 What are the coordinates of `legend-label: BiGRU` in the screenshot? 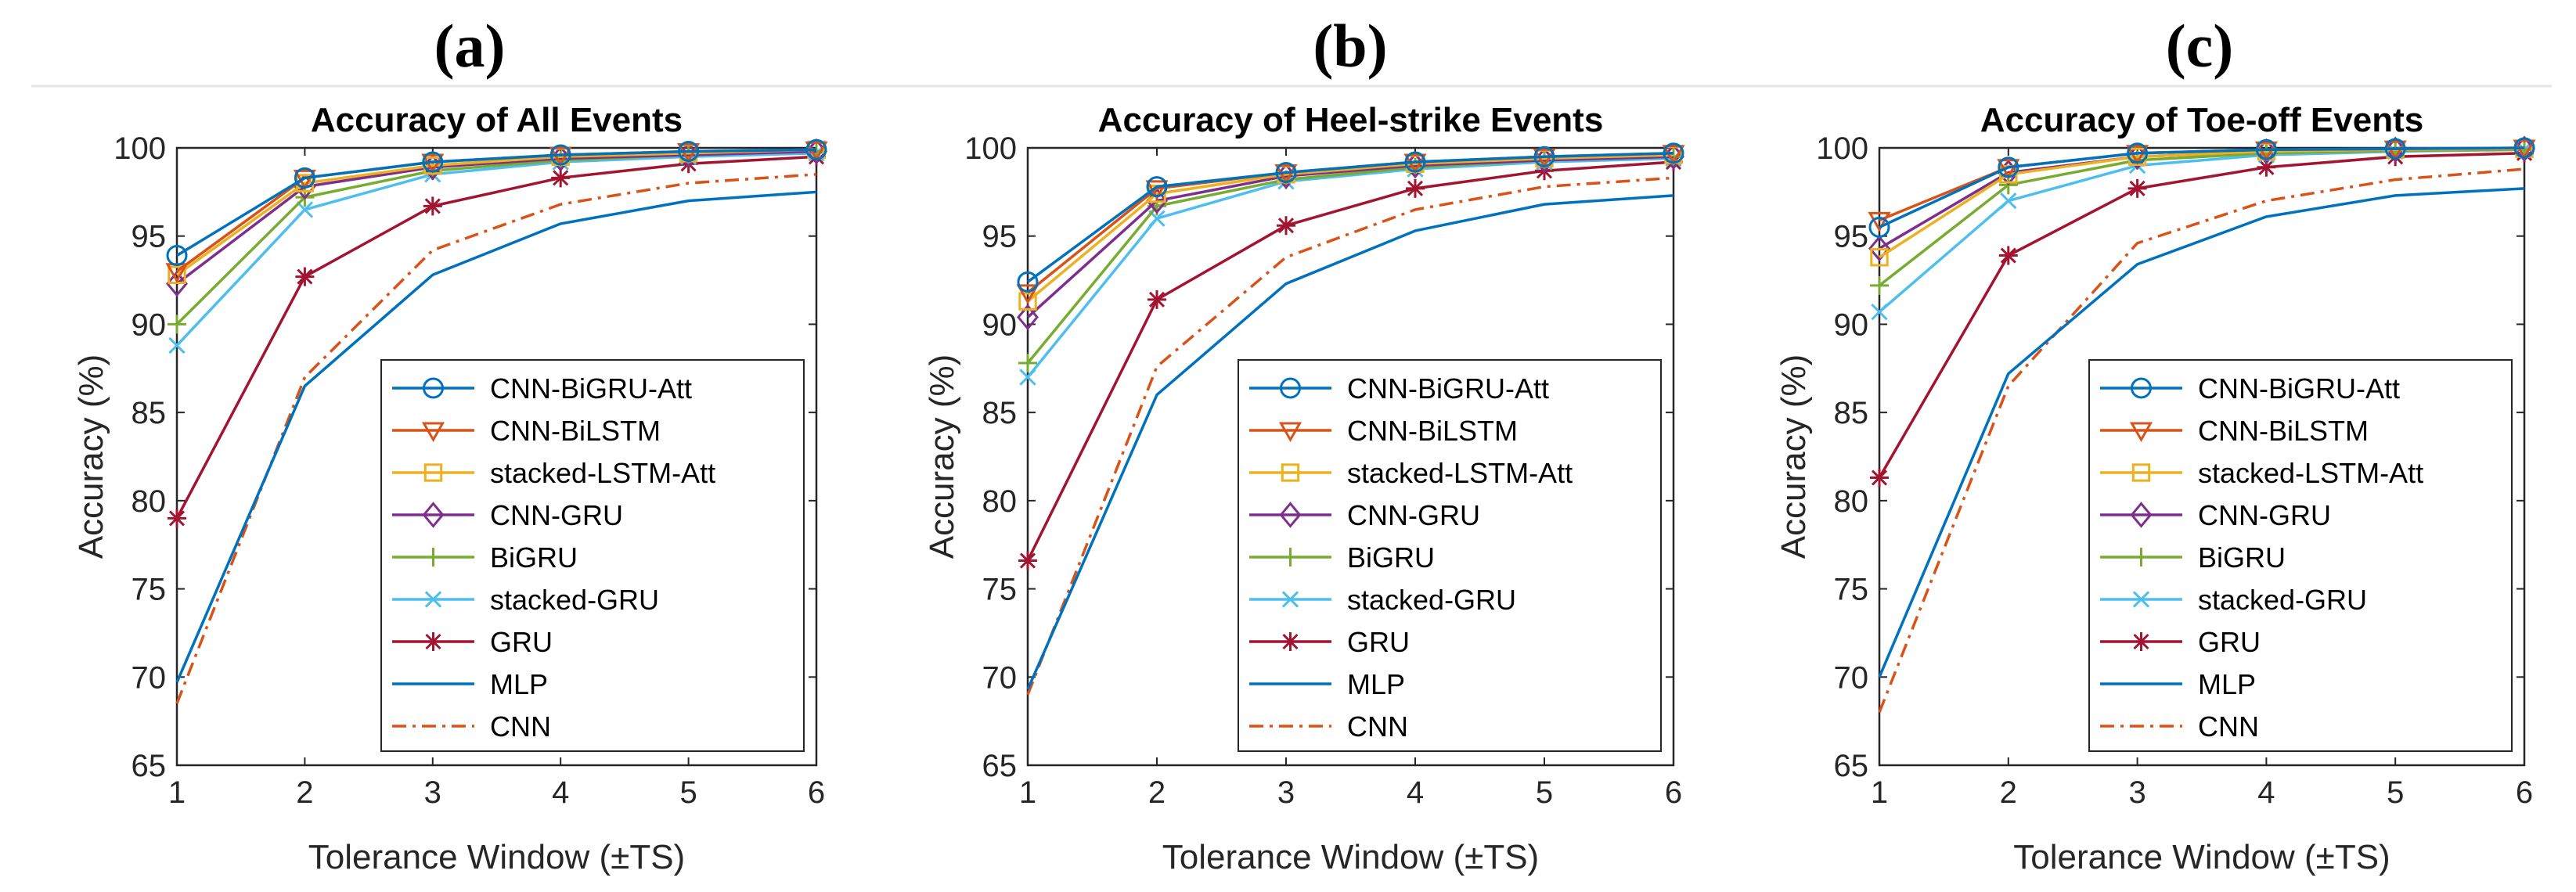 It's located at (2242, 557).